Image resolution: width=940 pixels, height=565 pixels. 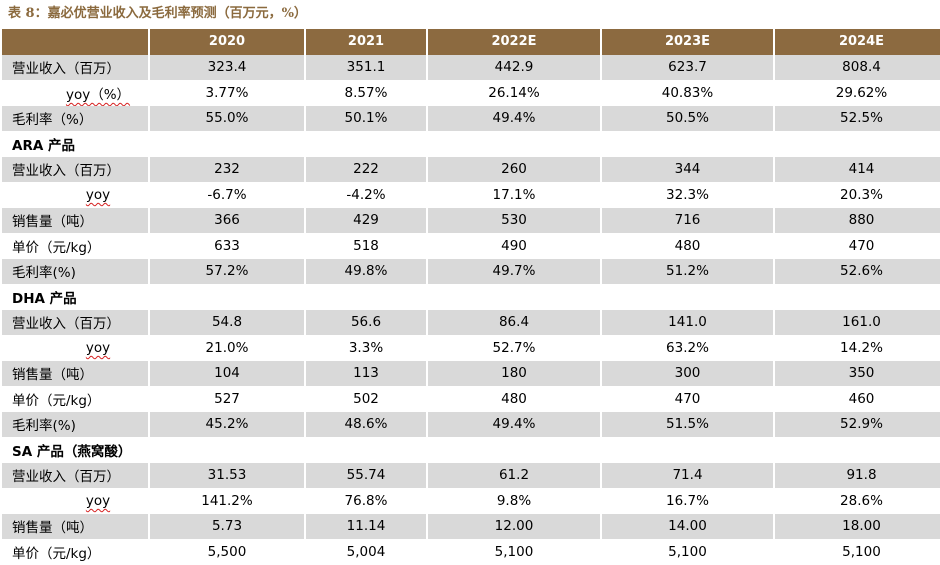 I want to click on cell: 344, so click(x=687, y=169).